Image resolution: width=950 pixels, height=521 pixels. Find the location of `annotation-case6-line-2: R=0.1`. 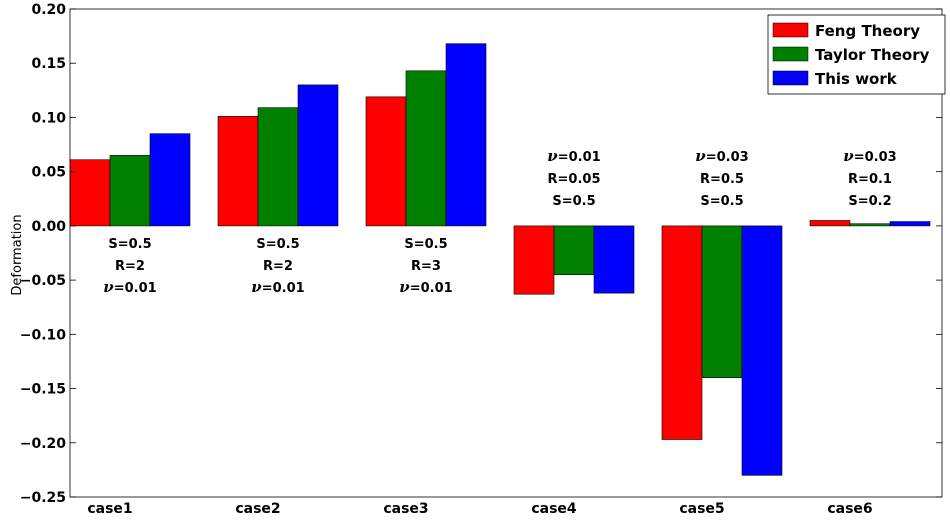

annotation-case6-line-2: R=0.1 is located at coordinates (870, 179).